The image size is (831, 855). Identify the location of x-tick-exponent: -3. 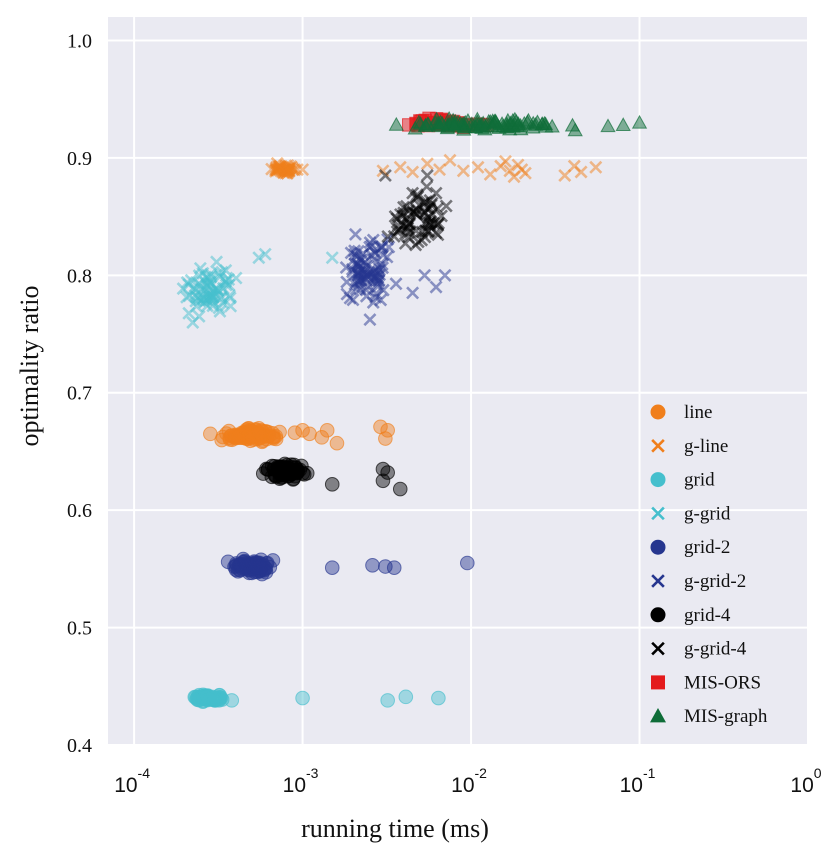
(312, 773).